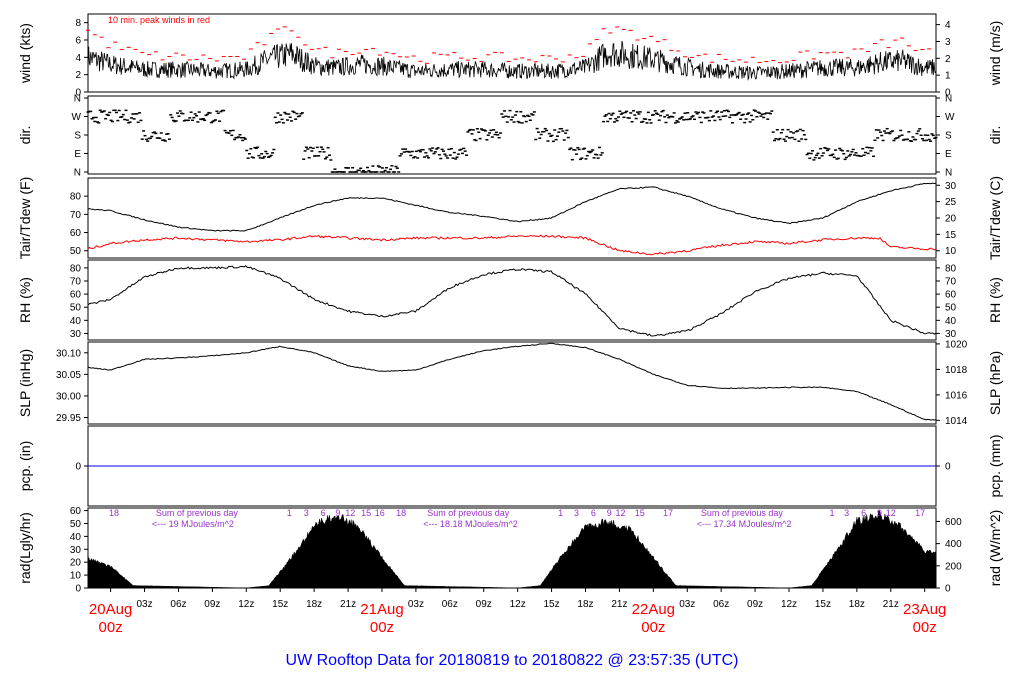 The width and height of the screenshot is (1024, 700). I want to click on rh-right-tick-label: 70, so click(951, 281).